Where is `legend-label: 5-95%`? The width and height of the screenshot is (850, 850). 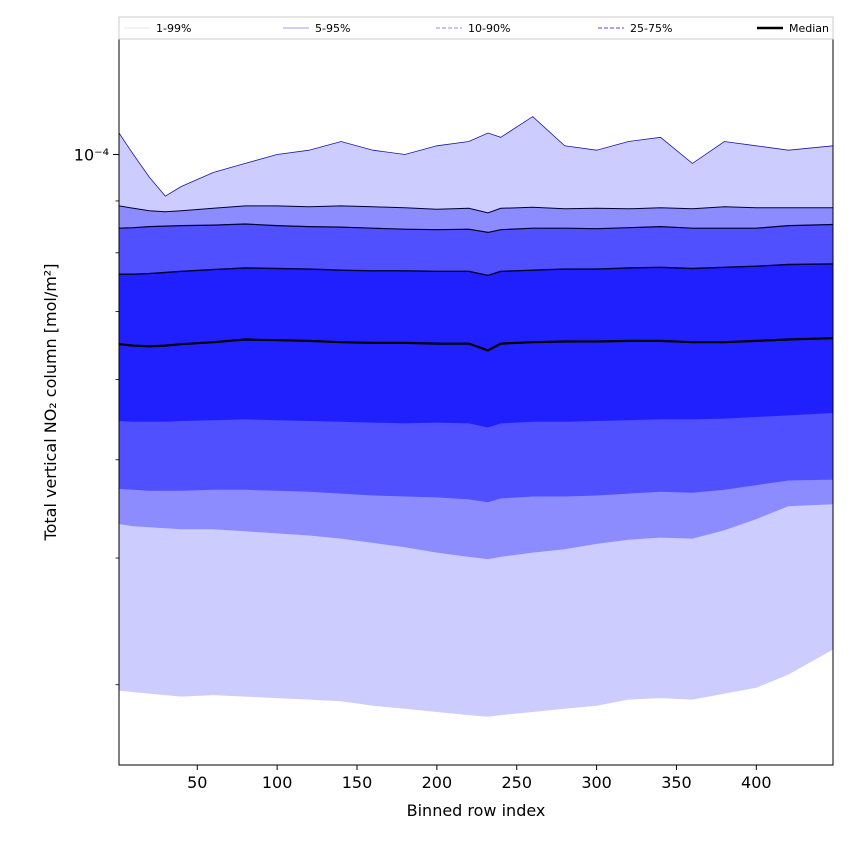 legend-label: 5-95% is located at coordinates (332, 28).